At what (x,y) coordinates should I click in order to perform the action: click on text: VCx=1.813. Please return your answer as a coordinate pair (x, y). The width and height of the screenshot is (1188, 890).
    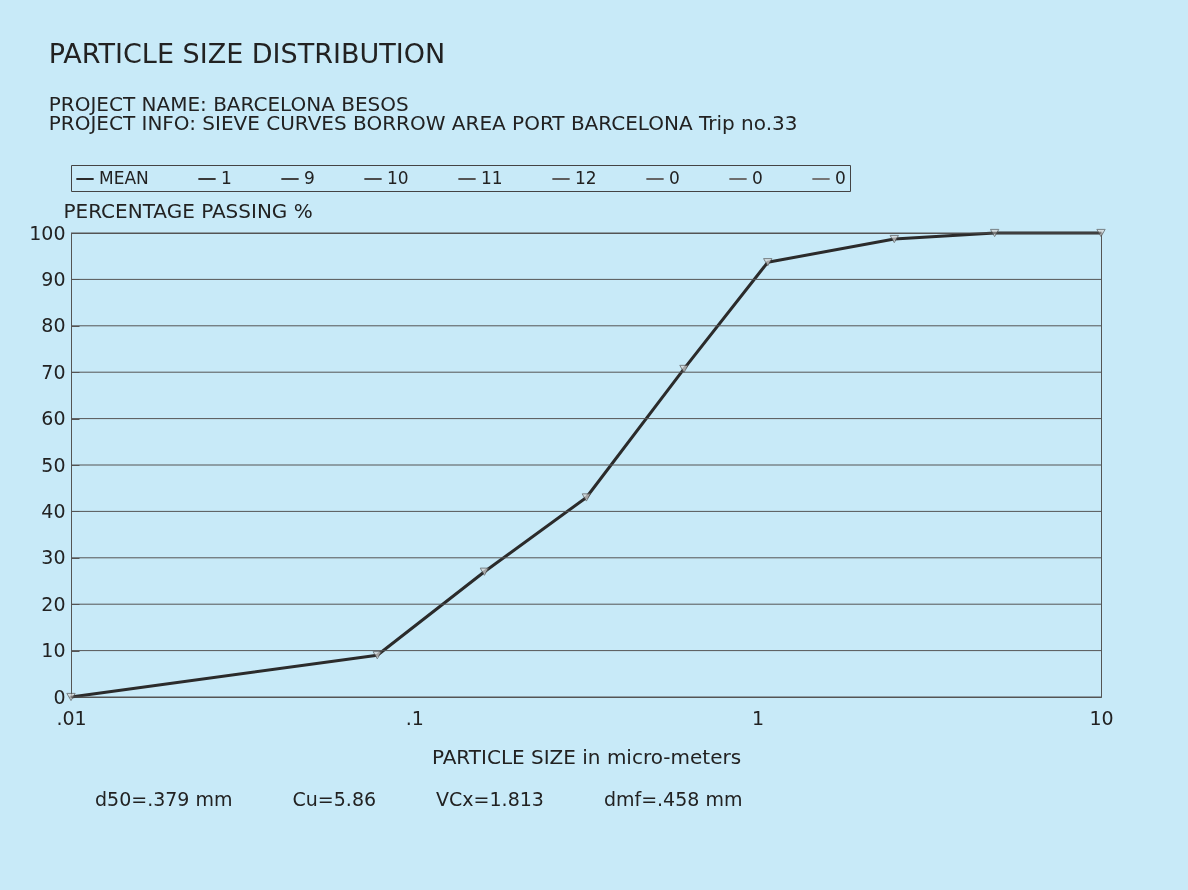
    Looking at the image, I should click on (490, 799).